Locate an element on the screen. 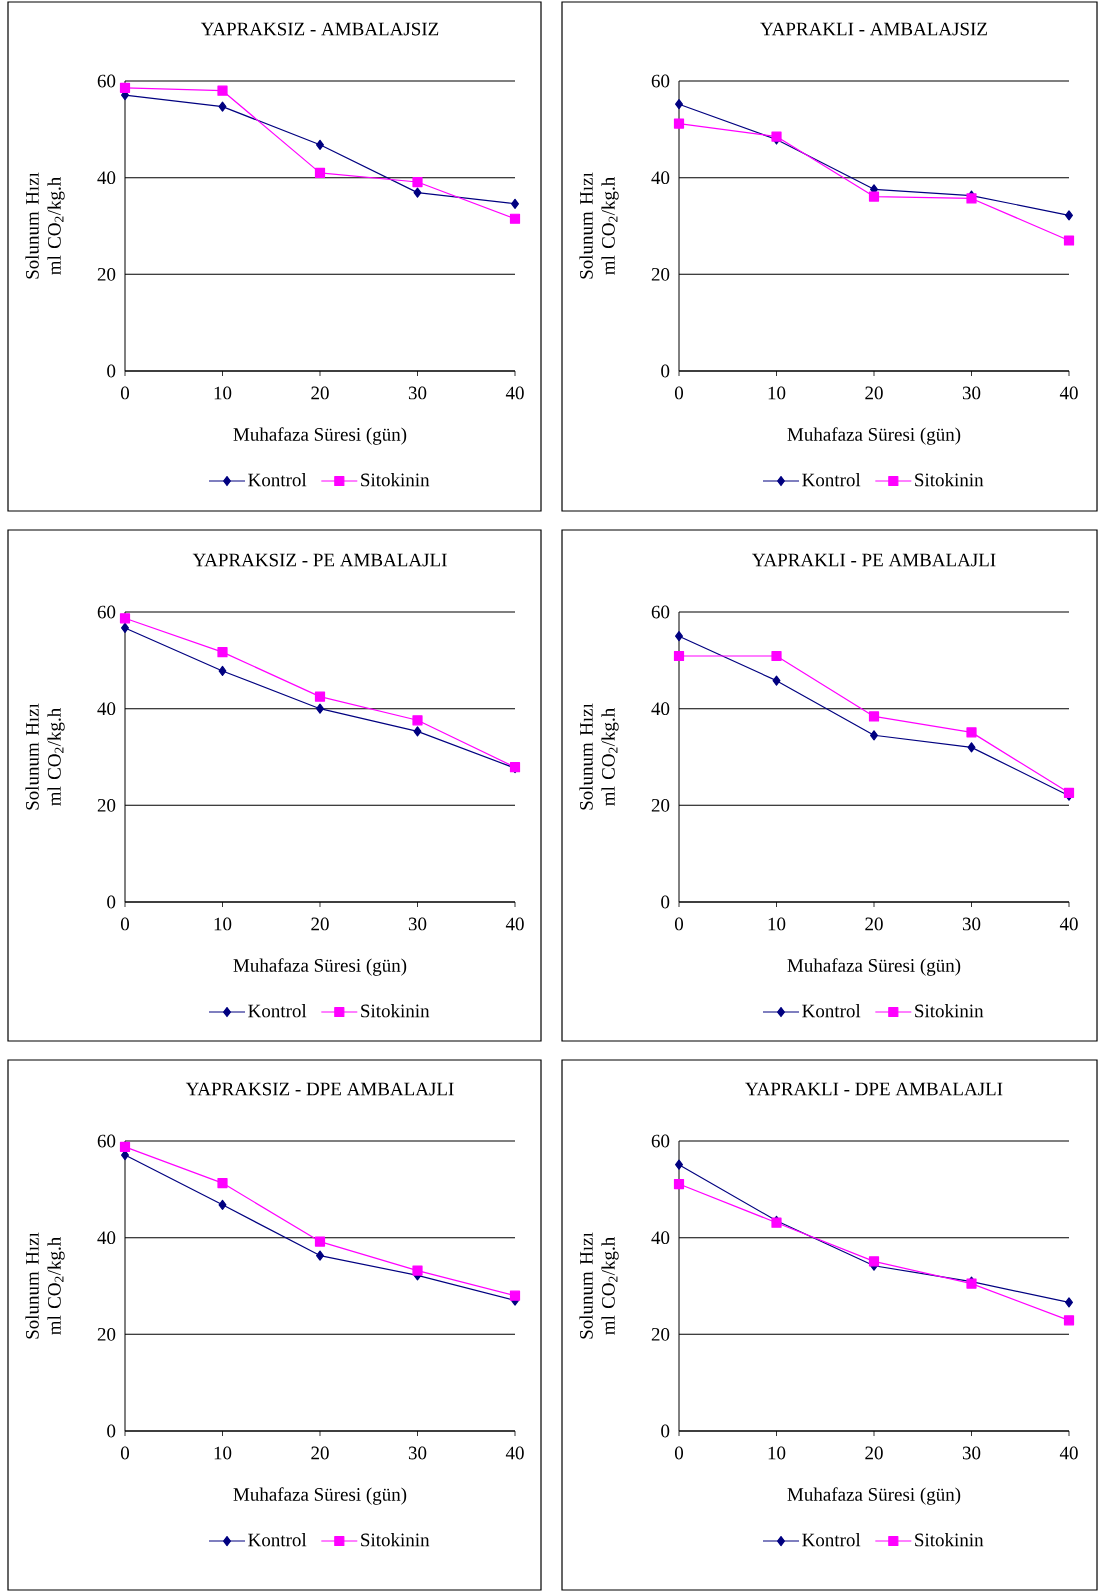 Image resolution: width=1117 pixels, height=1591 pixels. chart-title: YAPRAKSIZ - AMBALAJSIZ is located at coordinates (319, 29).